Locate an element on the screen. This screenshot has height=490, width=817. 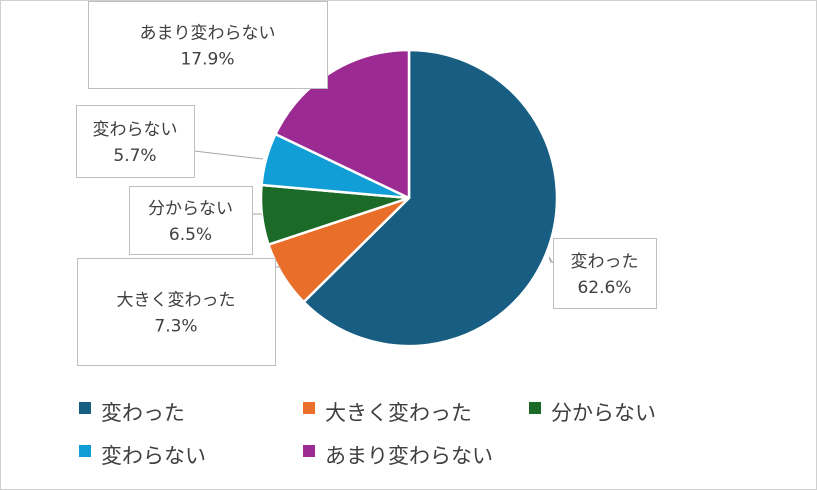
callout-category-label: 変わらない is located at coordinates (135, 130).